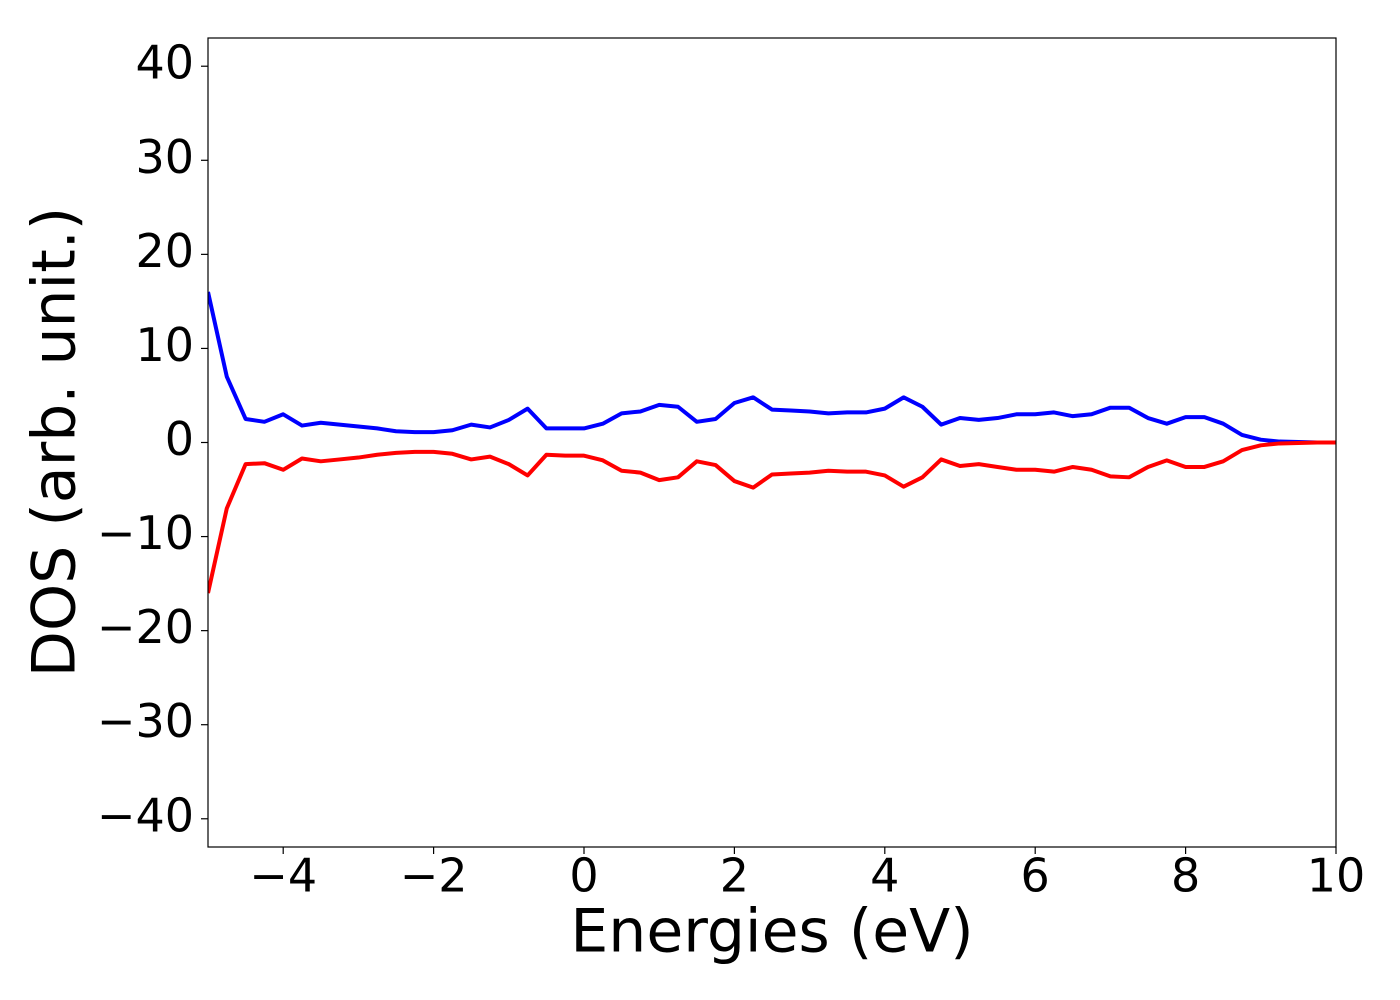  I want to click on y-tick-label: 0, so click(179, 439).